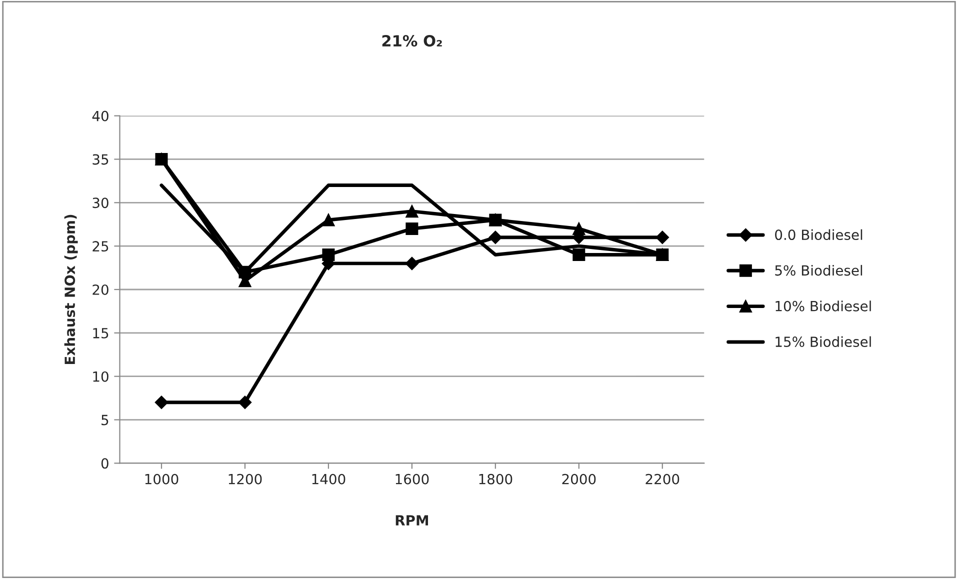  What do you see at coordinates (412, 520) in the screenshot?
I see `x-axis-title: RPM` at bounding box center [412, 520].